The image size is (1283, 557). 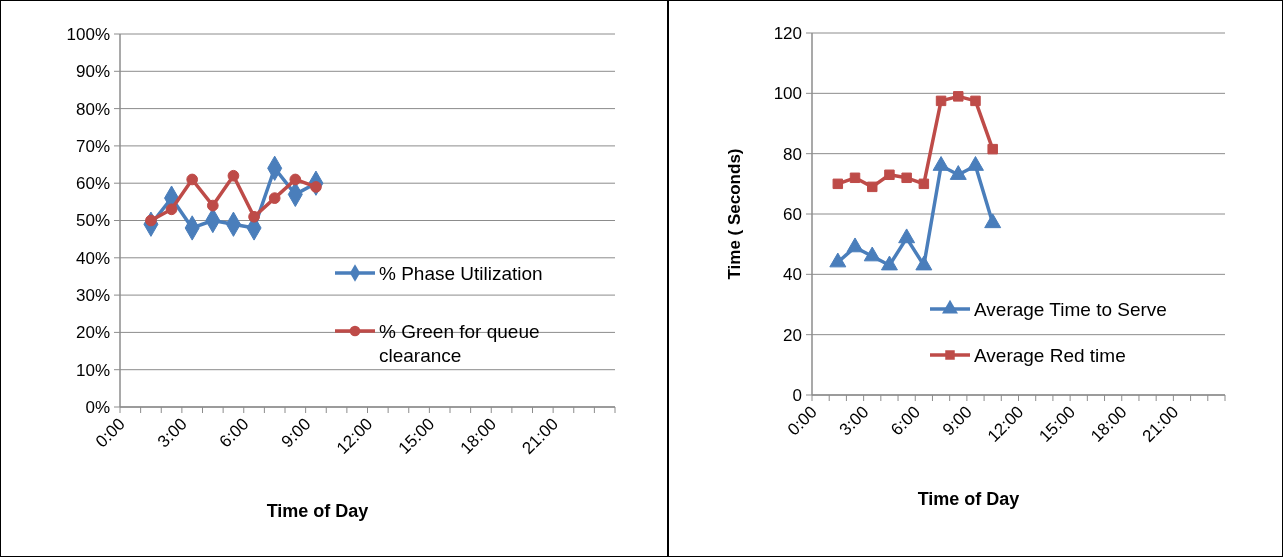 I want to click on y-tick-label: 0%, so click(x=97, y=407).